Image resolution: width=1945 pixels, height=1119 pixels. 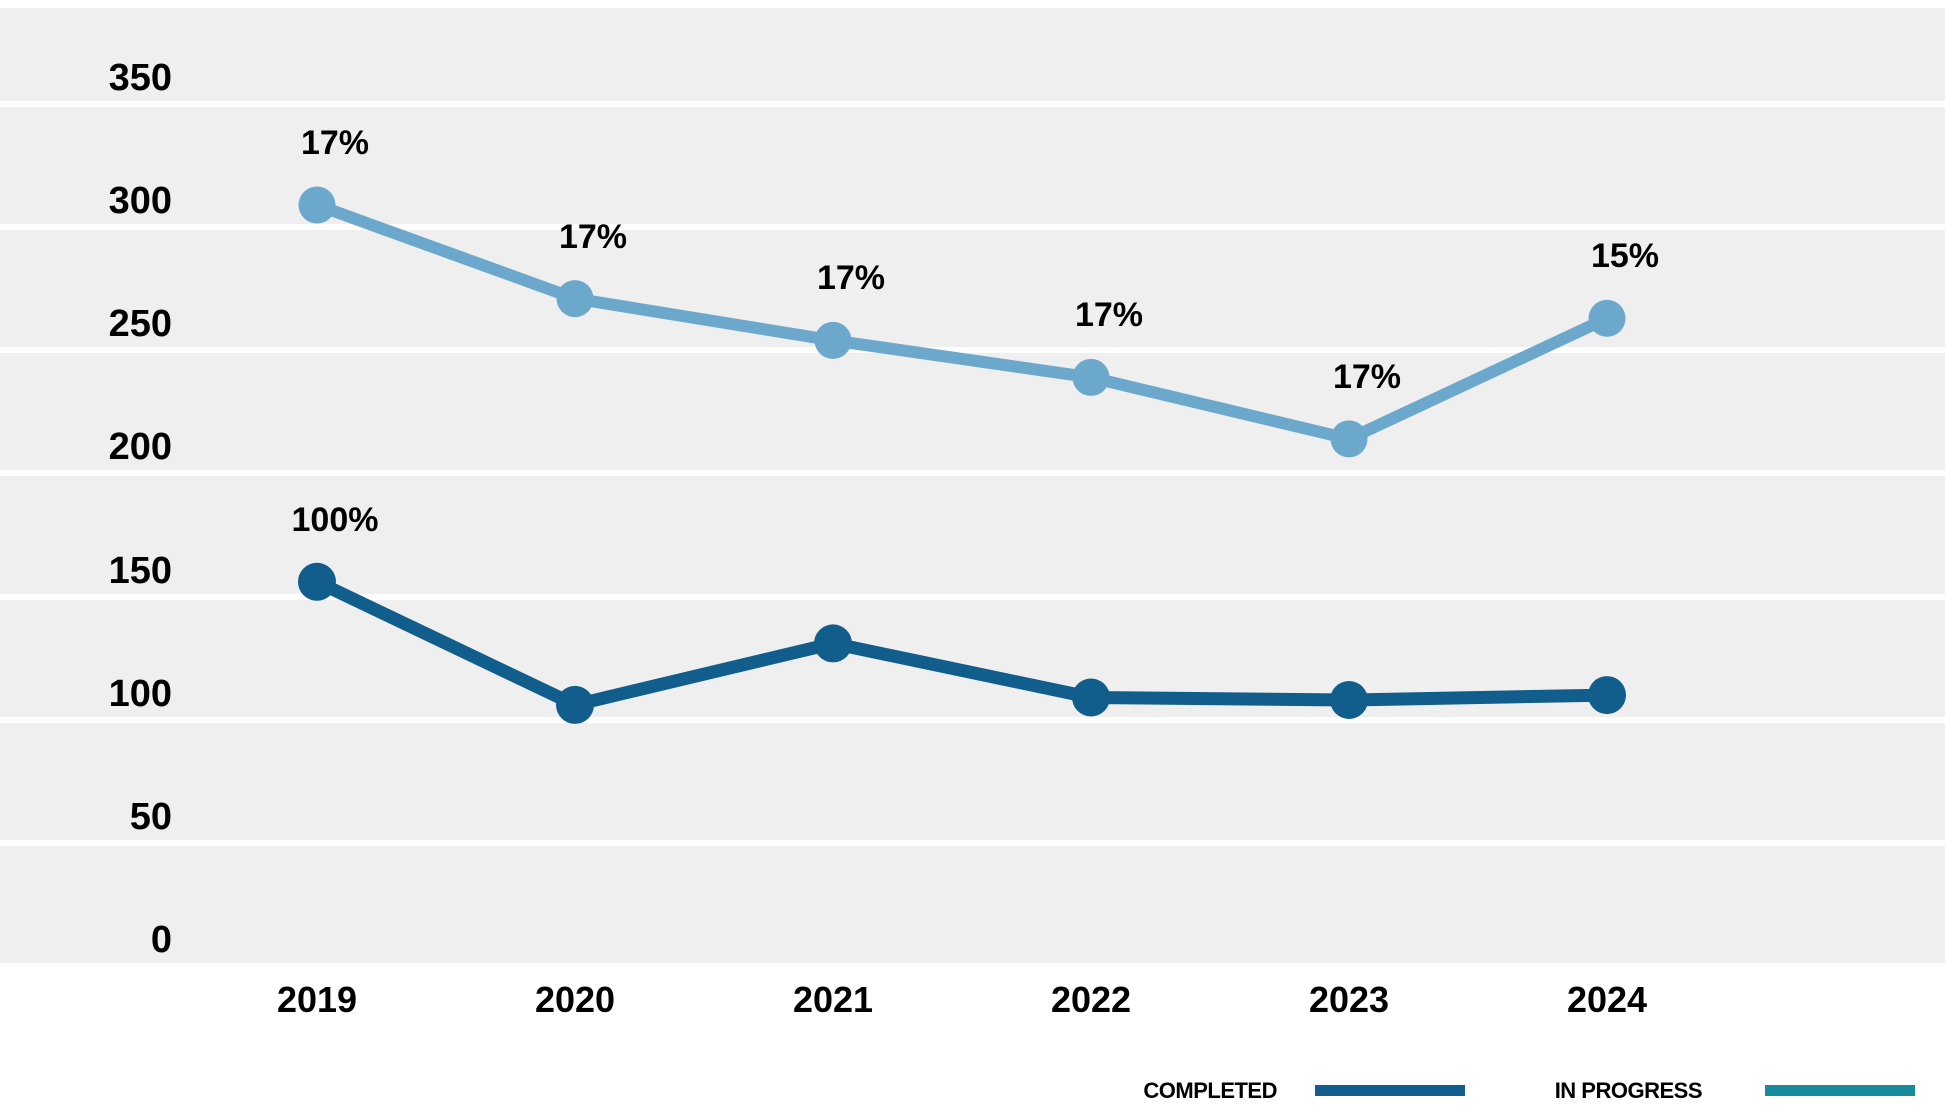 I want to click on y-tick-label-100: 100, so click(x=140, y=693).